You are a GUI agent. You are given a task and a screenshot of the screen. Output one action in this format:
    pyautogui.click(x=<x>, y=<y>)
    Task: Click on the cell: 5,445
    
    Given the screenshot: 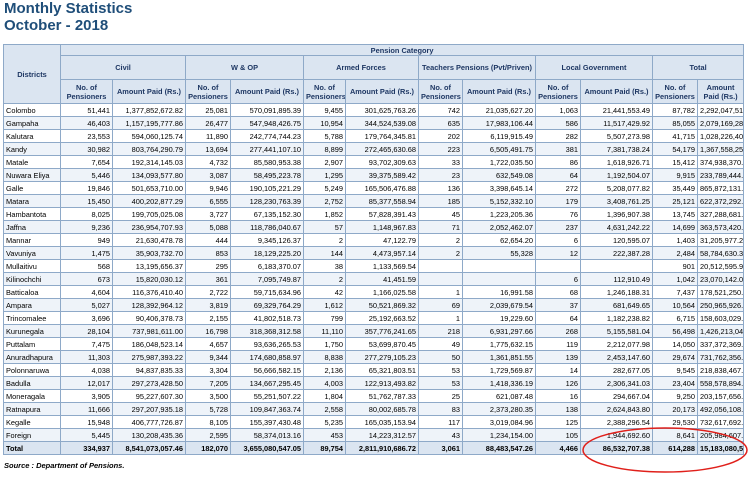 What is the action you would take?
    pyautogui.click(x=86, y=435)
    